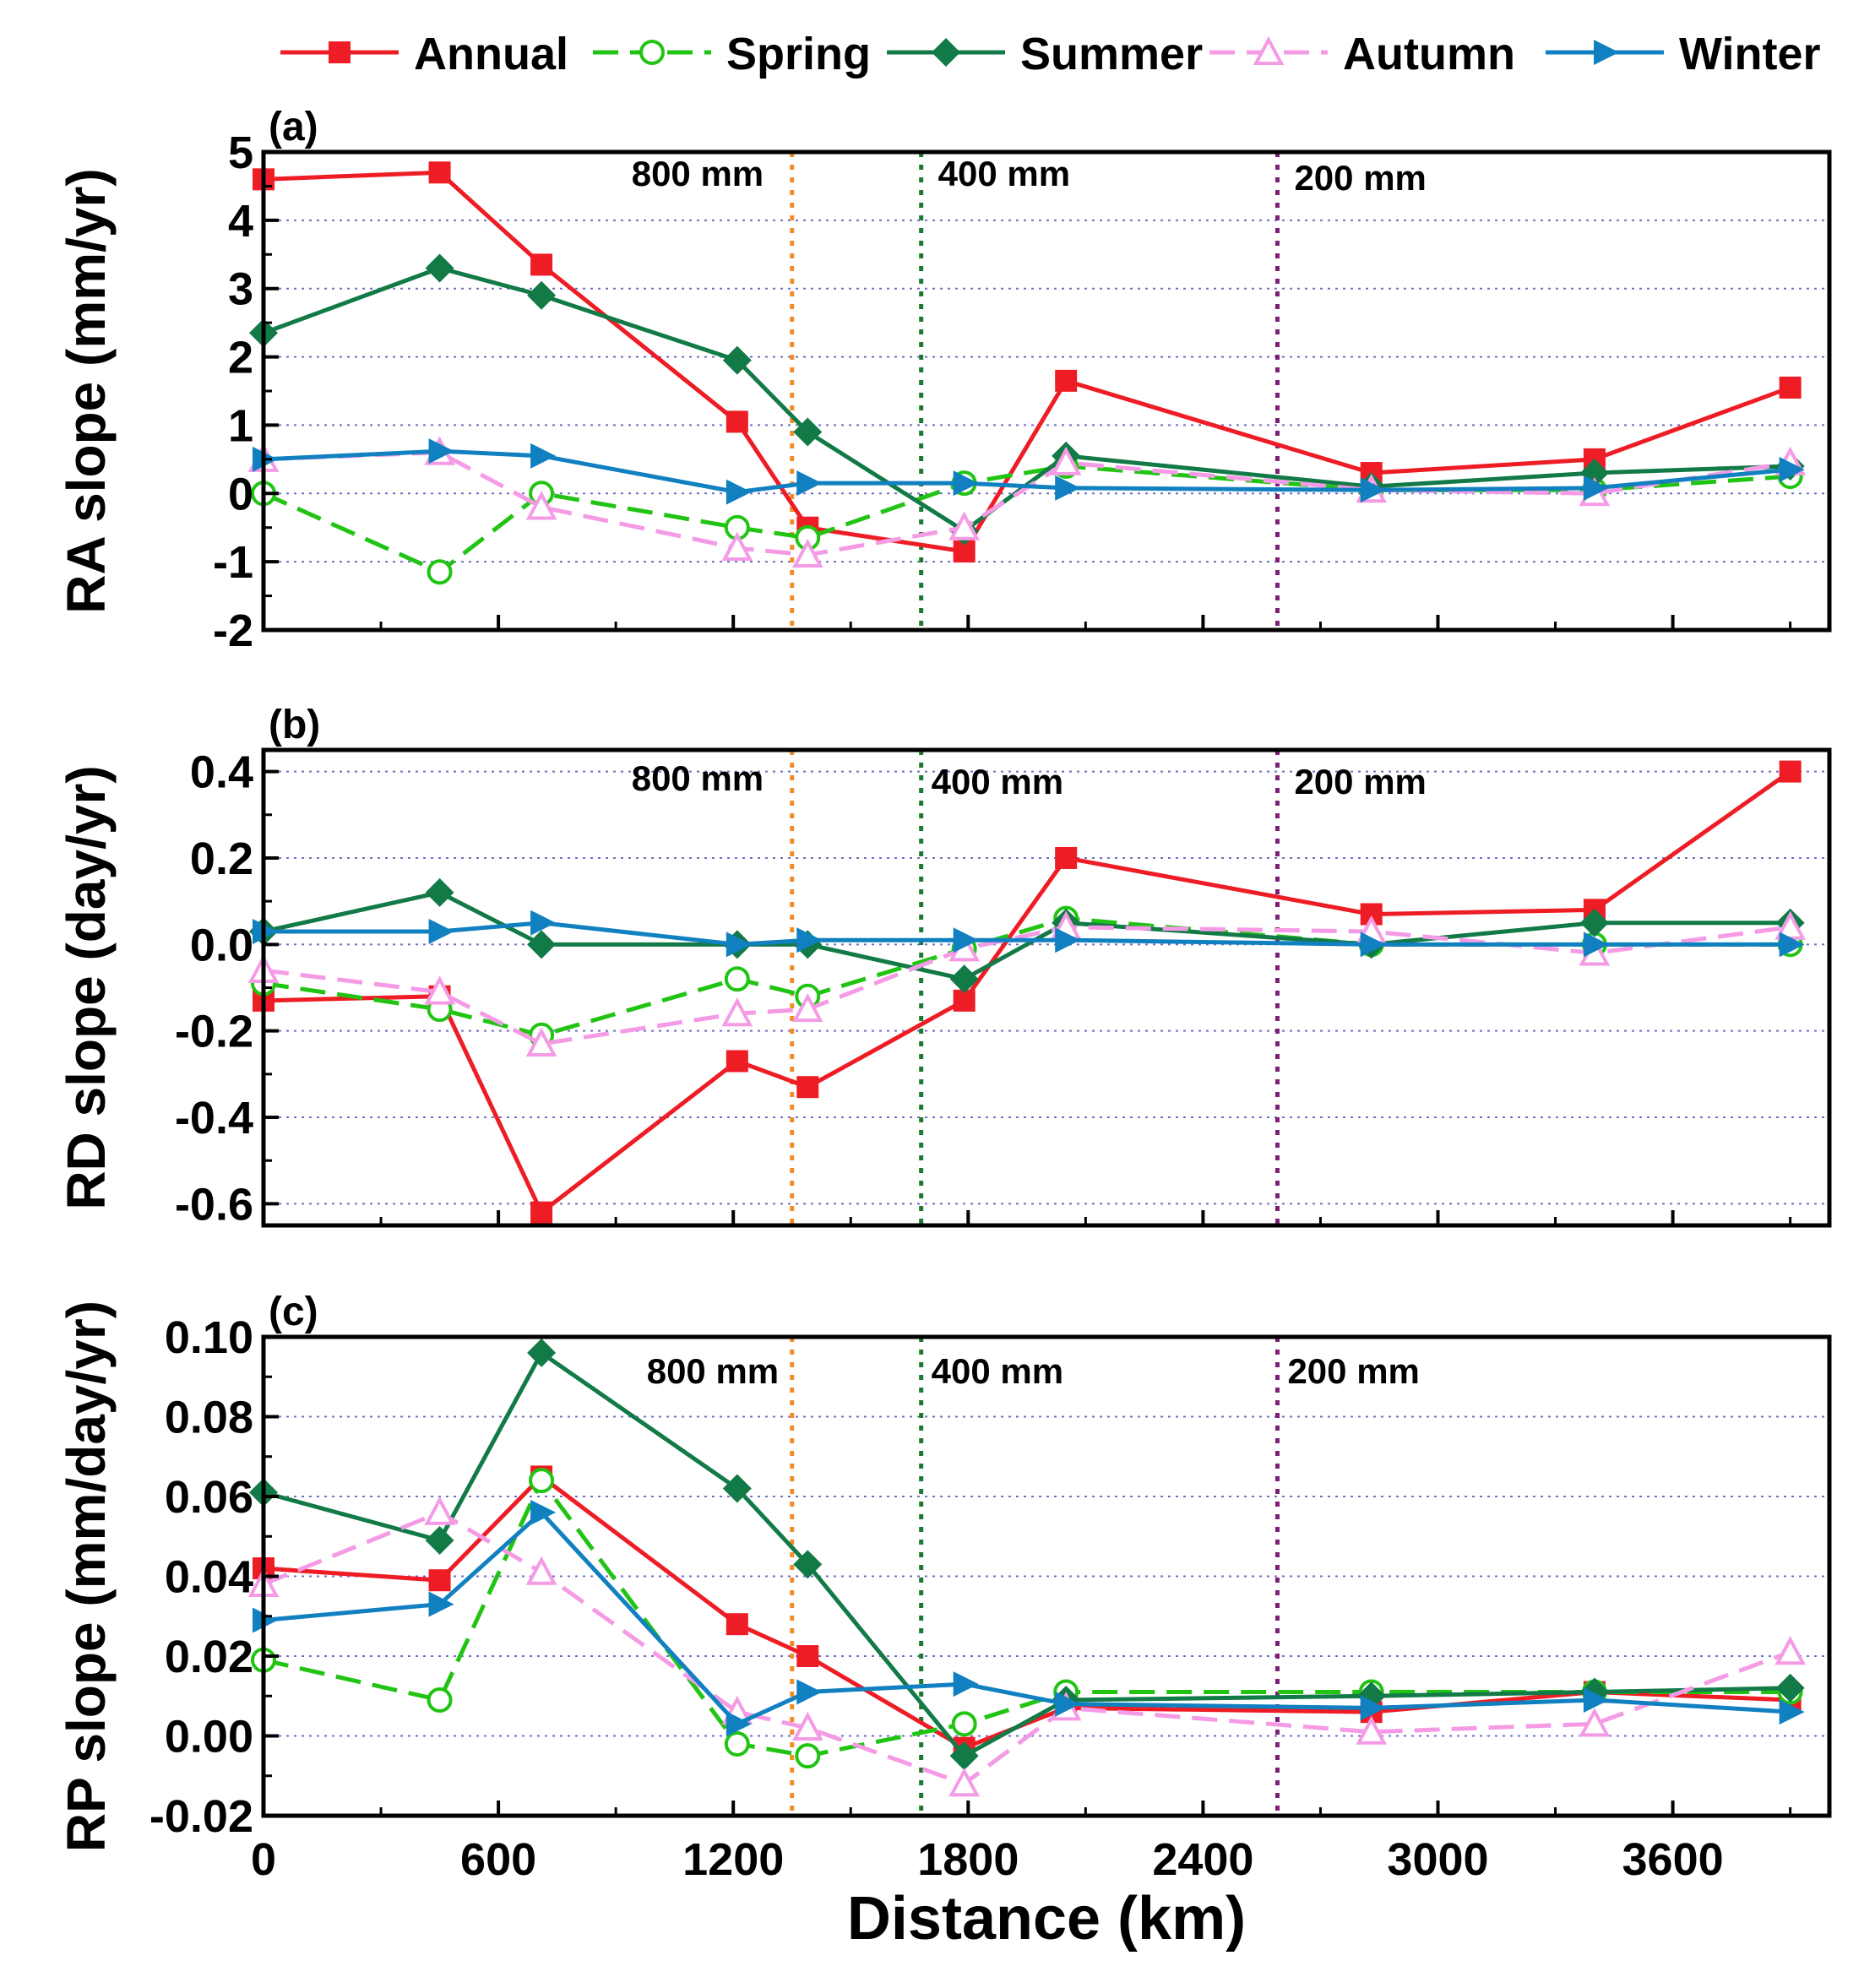 The height and width of the screenshot is (1988, 1875). Describe the element at coordinates (1362, 54) in the screenshot. I see `legend-item-autumn: Autumn` at that location.